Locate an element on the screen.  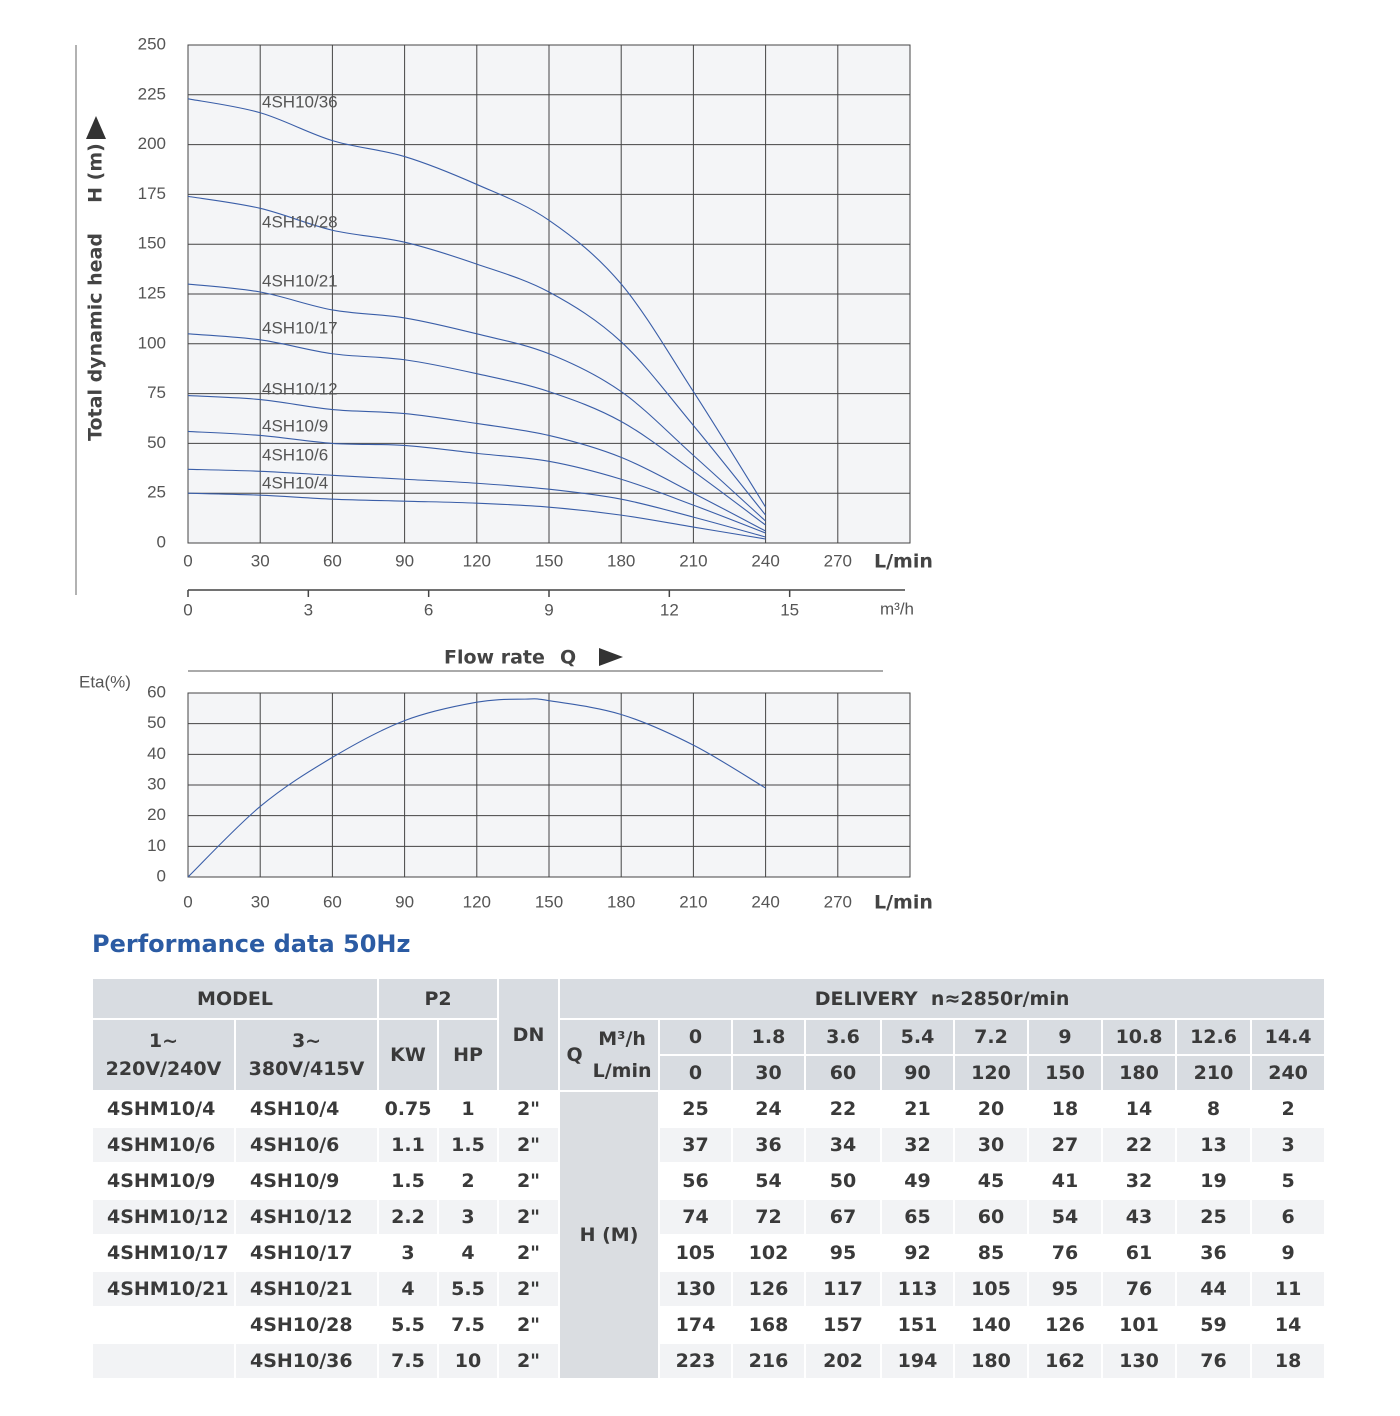
header-cell: 120 is located at coordinates (991, 1073).